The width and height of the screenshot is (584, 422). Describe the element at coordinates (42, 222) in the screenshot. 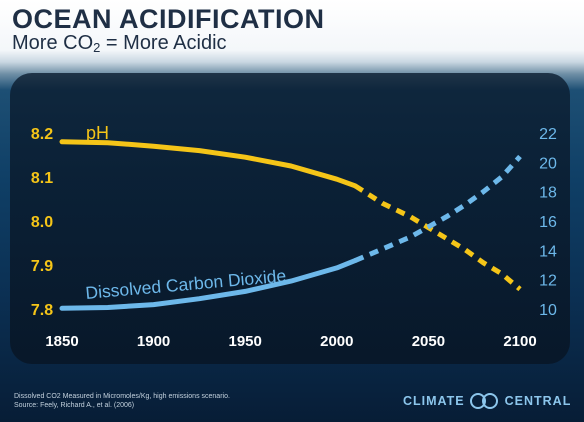

I see `y-left-tick-label: 8.0` at that location.